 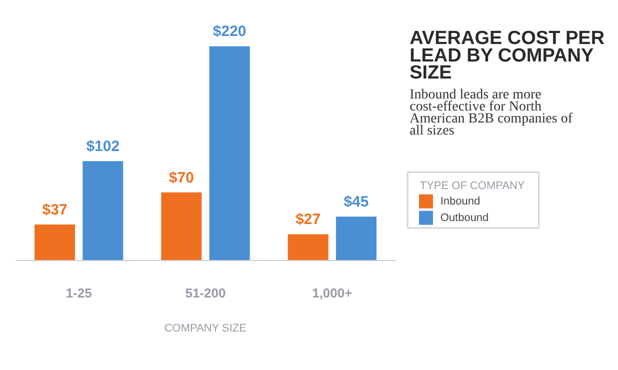 I want to click on text: AVERAGE COST PER LEAD BY COMPANY SIZE, so click(x=507, y=56).